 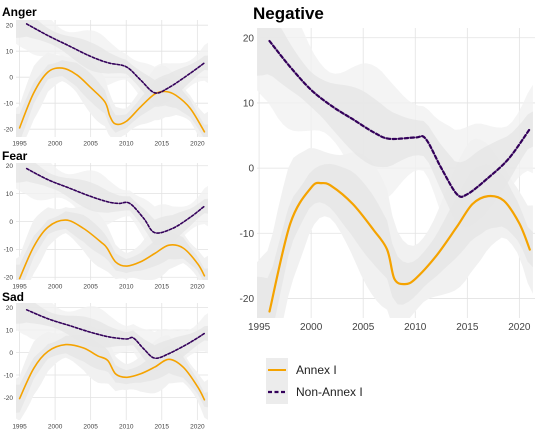 I want to click on panel-title: Fear, so click(x=15, y=156).